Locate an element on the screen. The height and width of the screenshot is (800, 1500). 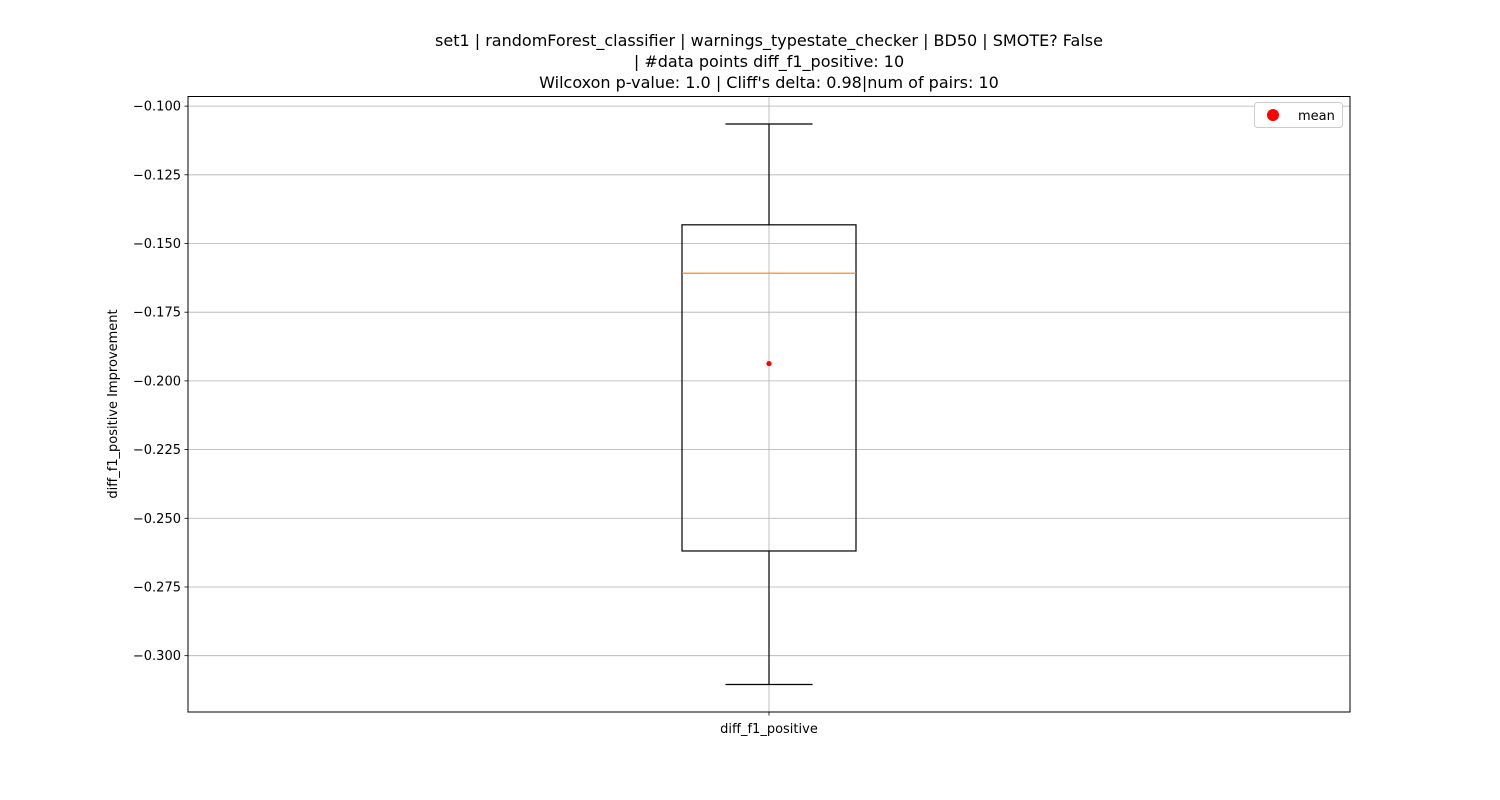
title-line-2: | #data points diff_f1_positive: 10 is located at coordinates (769, 62).